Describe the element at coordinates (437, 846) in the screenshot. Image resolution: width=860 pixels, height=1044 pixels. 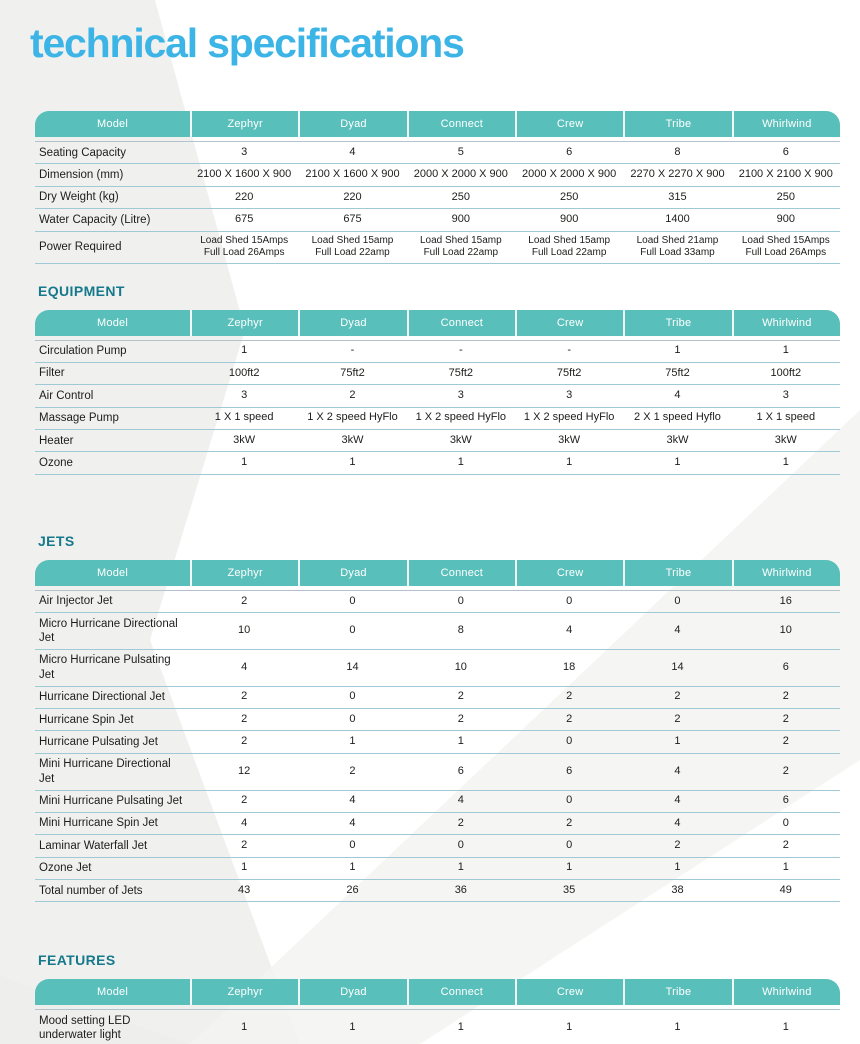
I see `table-row-laminar-waterfall-jet: Laminar Waterfall Jet 2 0 0 0 2 2` at that location.